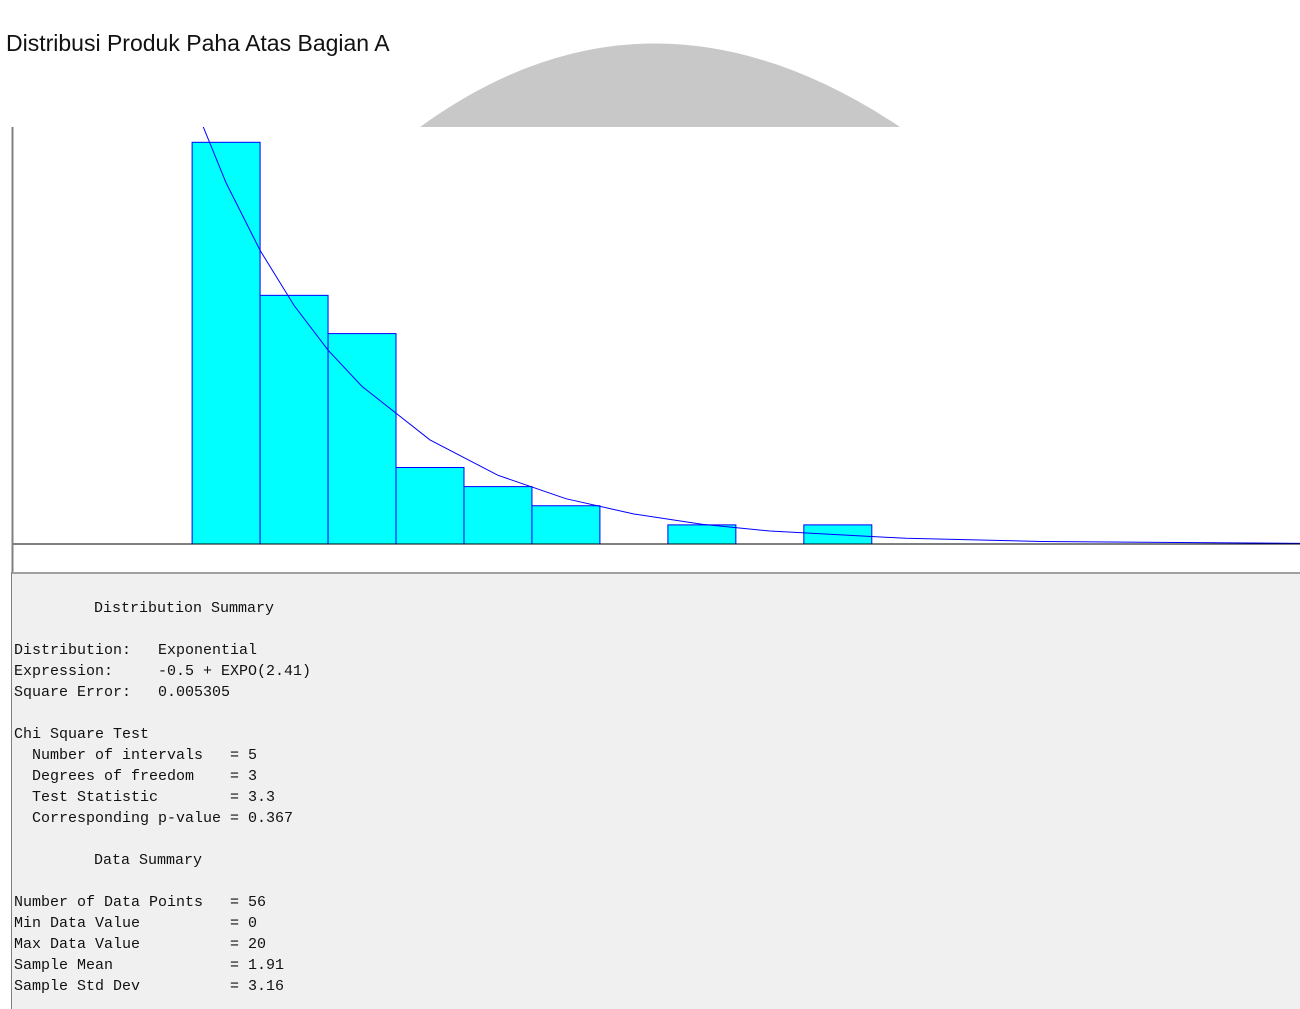  What do you see at coordinates (149, 986) in the screenshot?
I see `summary-line: Sample Std Dev = 3.16` at bounding box center [149, 986].